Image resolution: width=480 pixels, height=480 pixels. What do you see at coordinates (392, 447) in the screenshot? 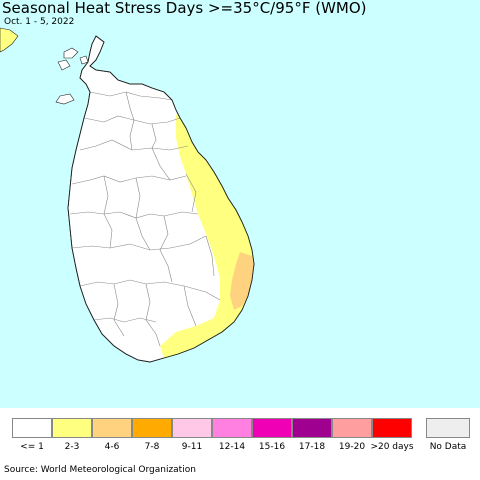
I see `legend-label-9: >20 days` at bounding box center [392, 447].